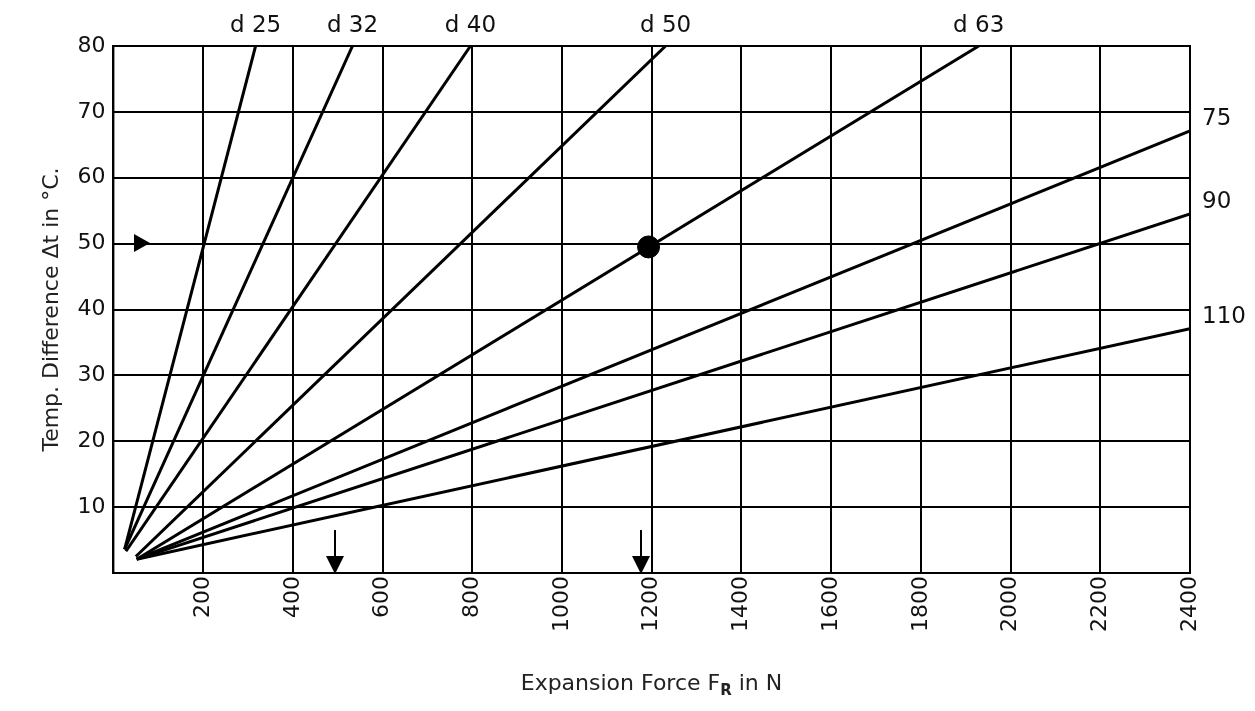 Image resolution: width=1255 pixels, height=711 pixels. I want to click on series-label: 90, so click(1217, 199).